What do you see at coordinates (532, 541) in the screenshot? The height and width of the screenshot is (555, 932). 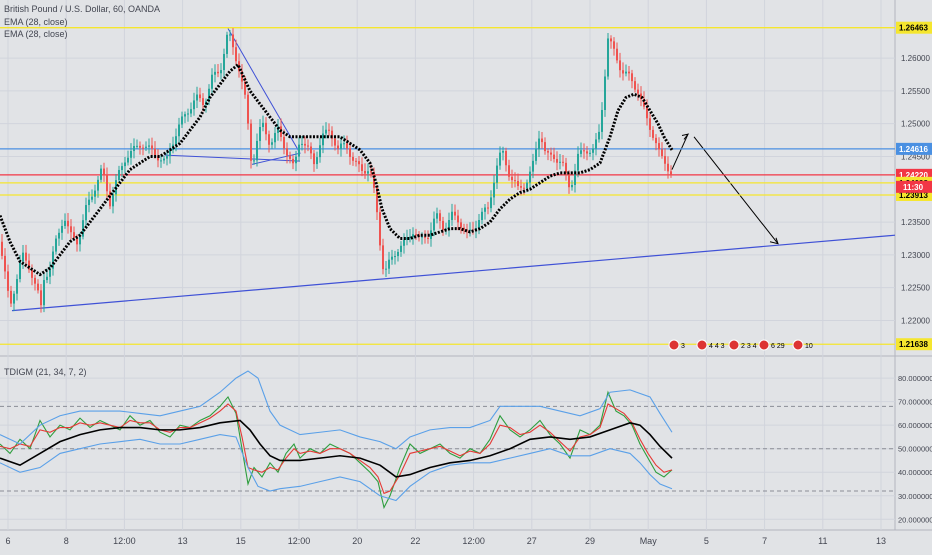 I see `time-tick-label: 27` at bounding box center [532, 541].